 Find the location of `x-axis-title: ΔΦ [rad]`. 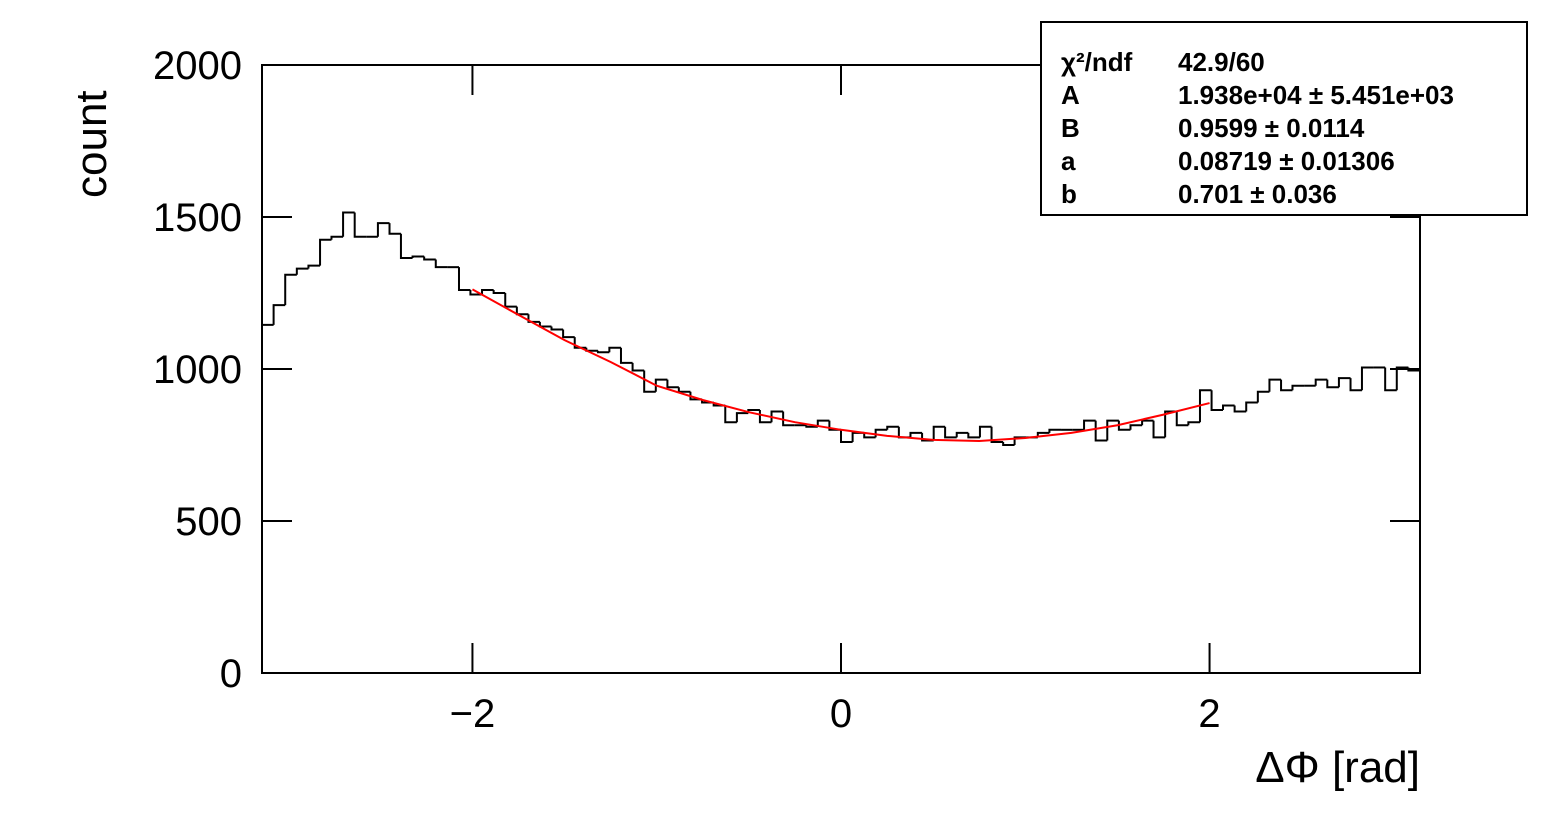

x-axis-title: ΔΦ [rad] is located at coordinates (1337, 767).